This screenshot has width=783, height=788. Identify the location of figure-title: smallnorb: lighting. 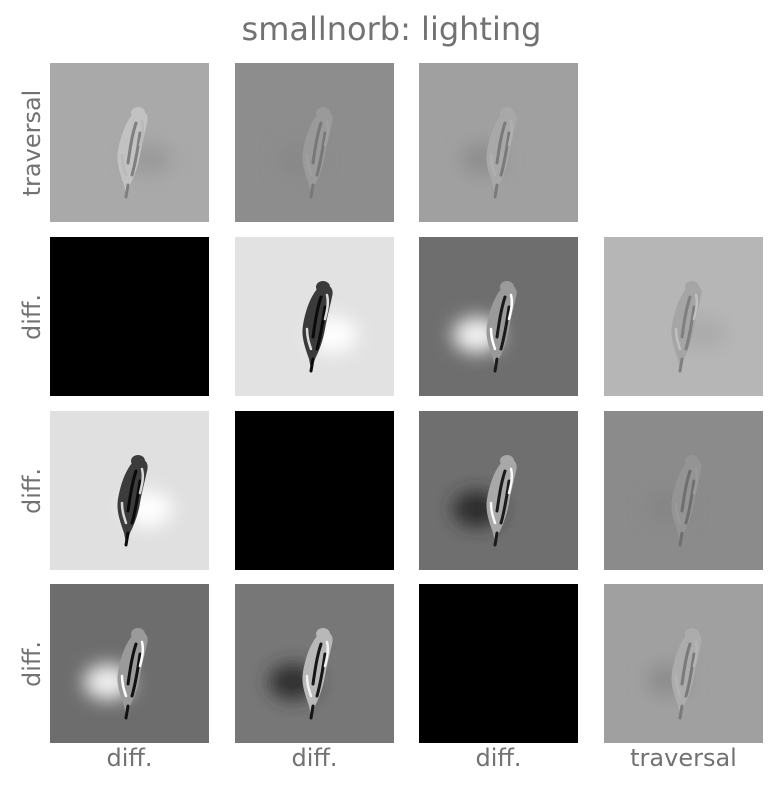
(391, 29).